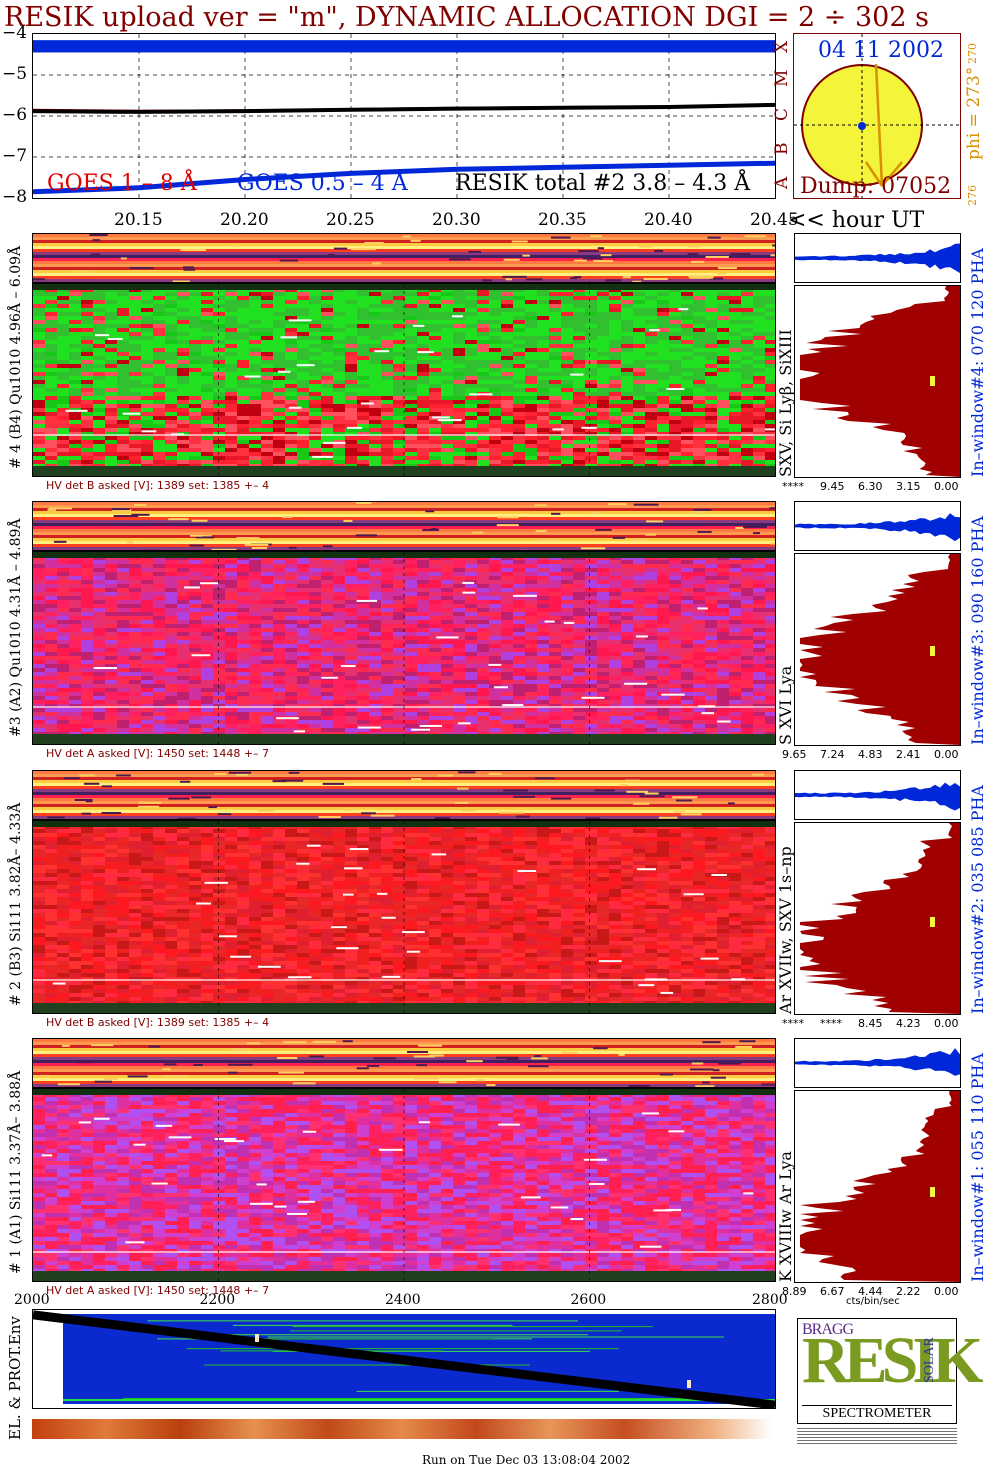  Describe the element at coordinates (16, 627) in the screenshot. I see `panel-ylabel-2: #3 (A2) Qu1010 4.31Å – 4.89Å` at that location.